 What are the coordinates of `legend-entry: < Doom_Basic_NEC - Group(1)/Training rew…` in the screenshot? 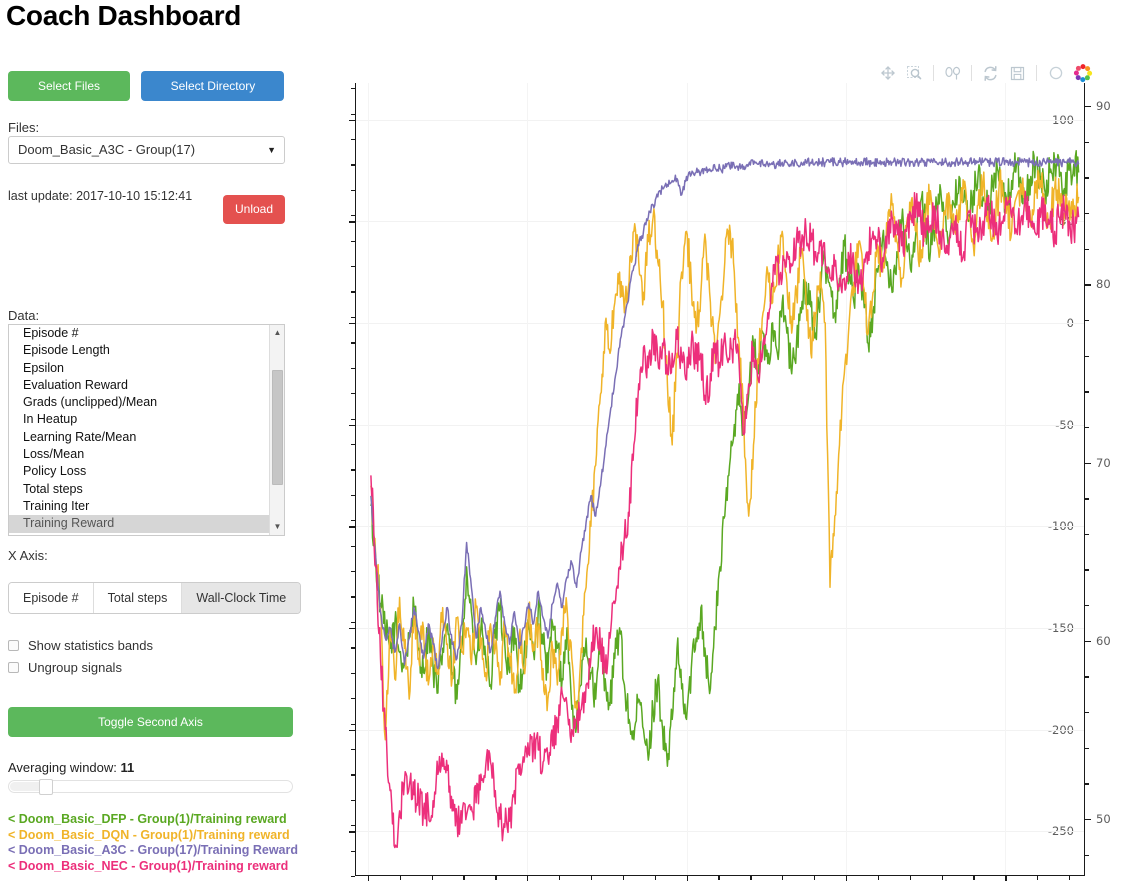 It's located at (148, 865).